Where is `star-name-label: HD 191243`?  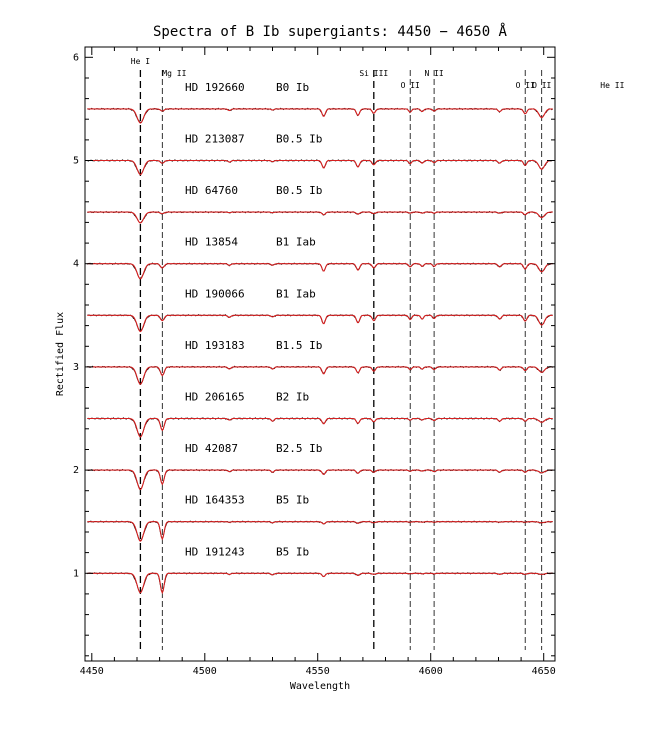
star-name-label: HD 191243 is located at coordinates (215, 551).